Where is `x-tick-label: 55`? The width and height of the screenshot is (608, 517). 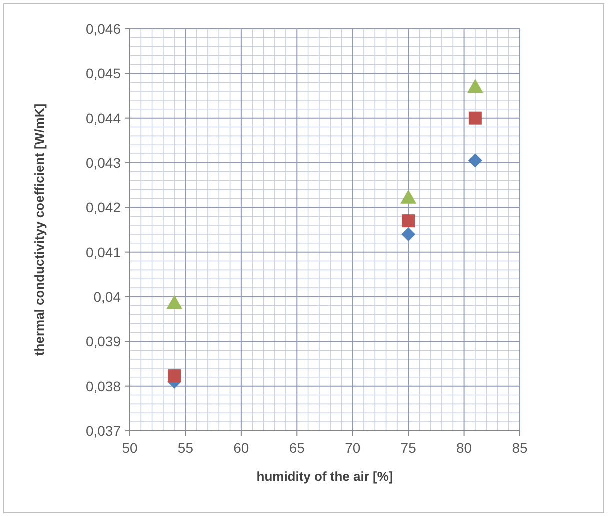
x-tick-label: 55 is located at coordinates (186, 448).